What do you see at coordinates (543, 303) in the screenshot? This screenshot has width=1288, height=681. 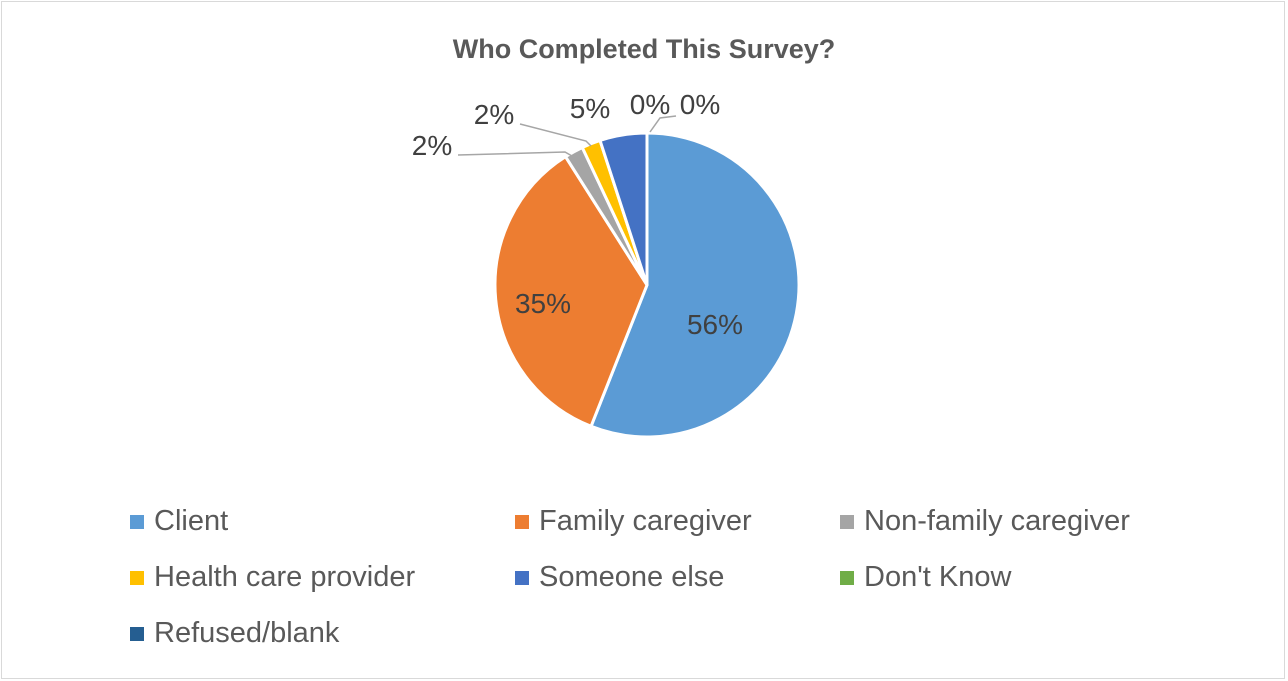 I see `data-label: 35%` at bounding box center [543, 303].